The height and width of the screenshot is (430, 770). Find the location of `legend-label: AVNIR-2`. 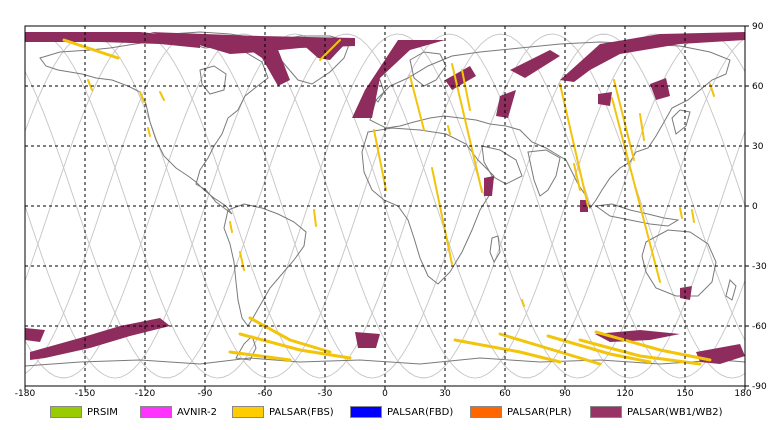

legend-label: AVNIR-2 is located at coordinates (197, 412).